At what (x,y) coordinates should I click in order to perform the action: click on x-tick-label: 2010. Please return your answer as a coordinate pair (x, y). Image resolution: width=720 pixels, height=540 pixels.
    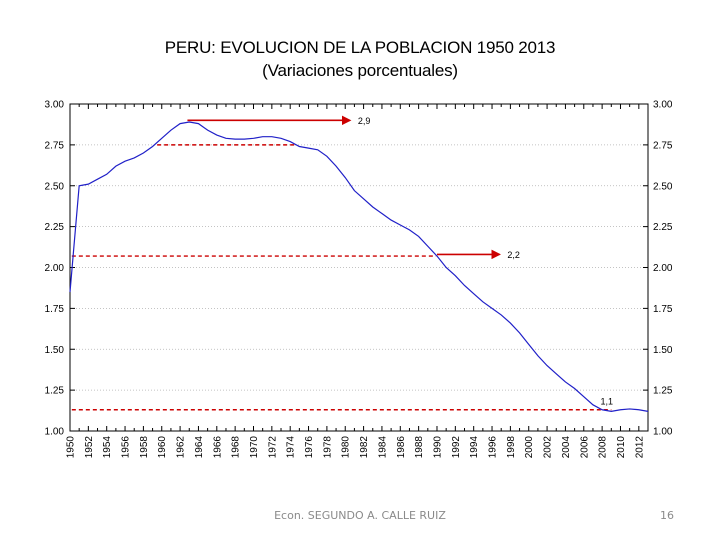
    Looking at the image, I should click on (621, 447).